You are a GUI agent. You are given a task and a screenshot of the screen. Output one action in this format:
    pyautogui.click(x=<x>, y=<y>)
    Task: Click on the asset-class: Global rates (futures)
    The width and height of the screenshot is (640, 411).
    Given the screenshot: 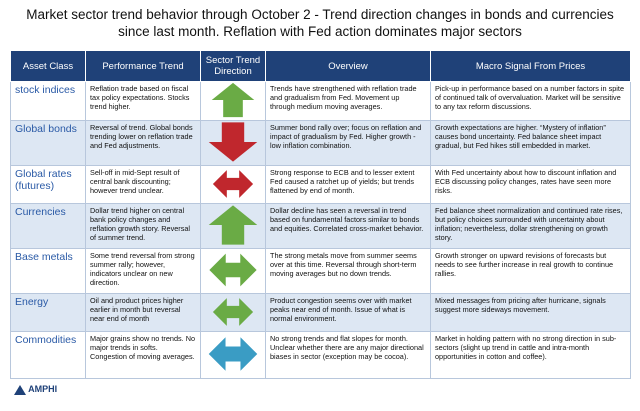 What is the action you would take?
    pyautogui.click(x=48, y=184)
    